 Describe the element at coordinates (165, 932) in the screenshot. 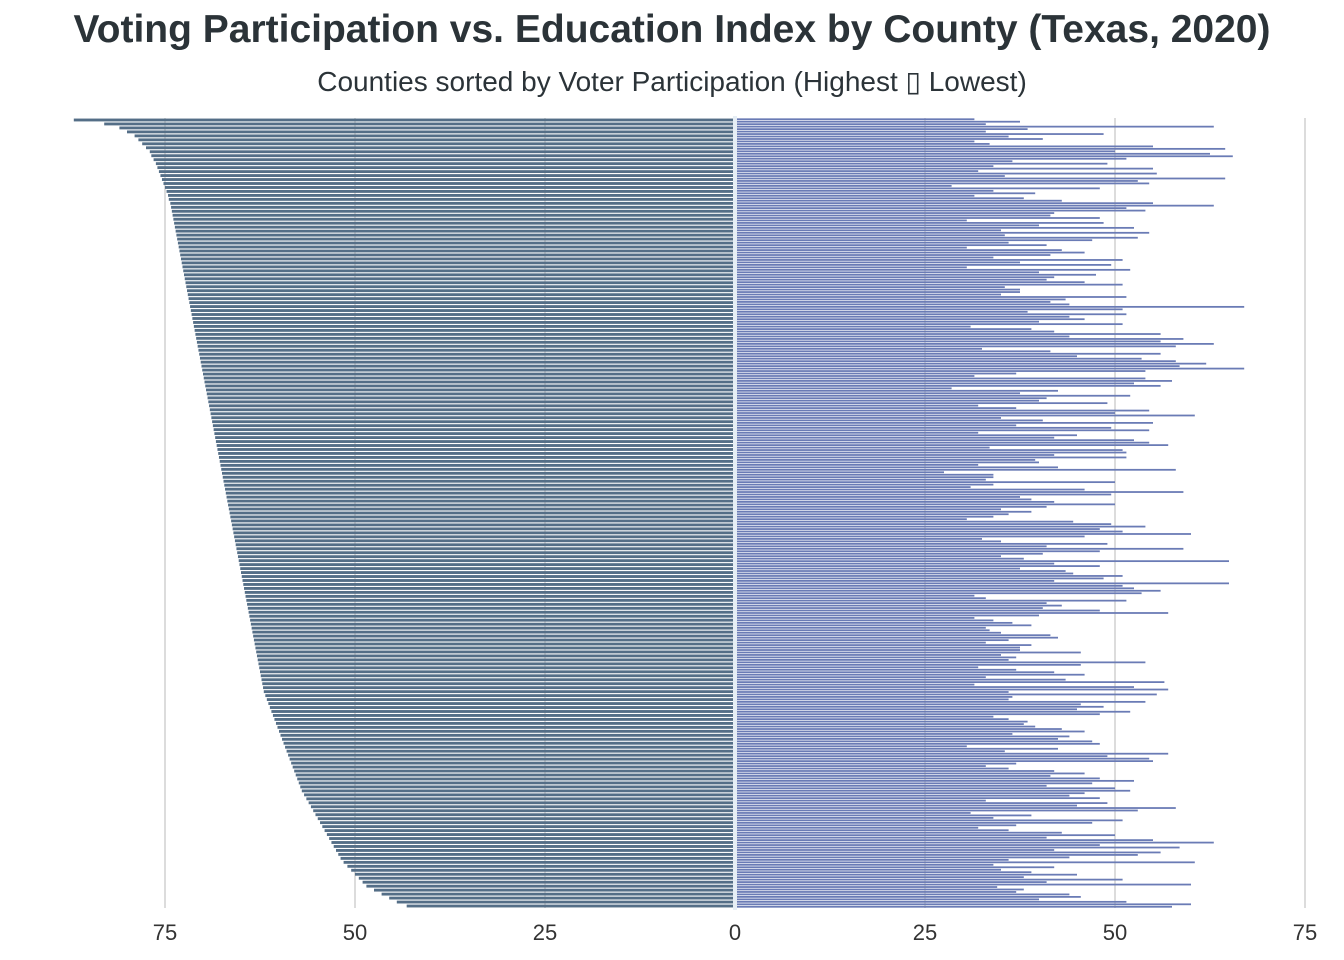

I see `tick-label-left-75: 75` at that location.